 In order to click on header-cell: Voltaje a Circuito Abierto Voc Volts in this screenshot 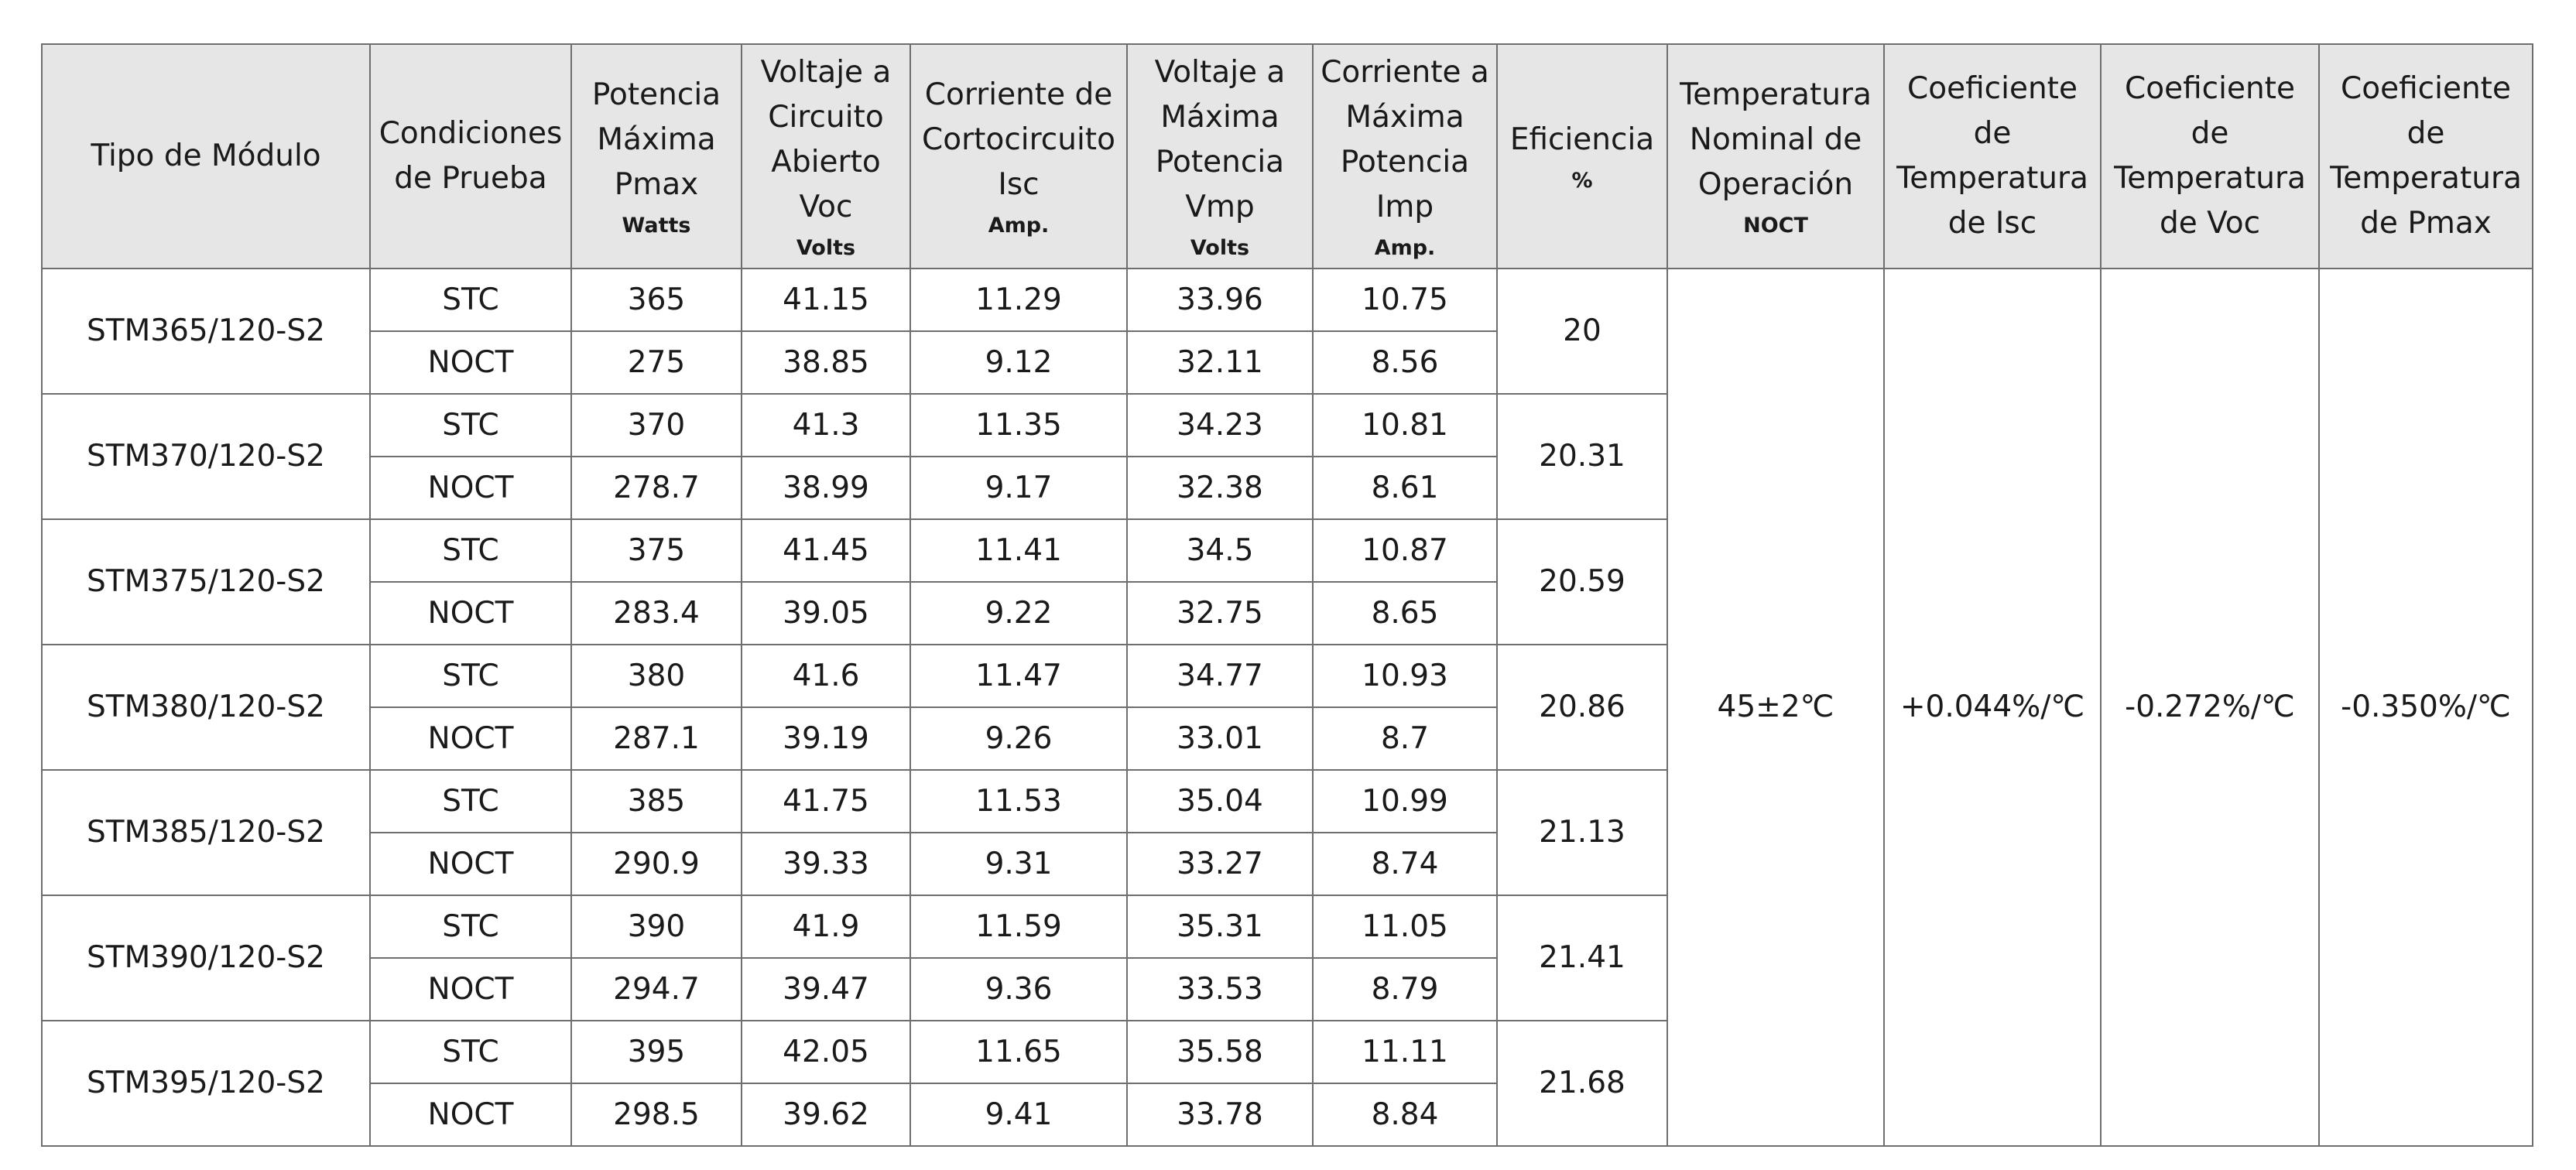, I will do `click(826, 156)`.